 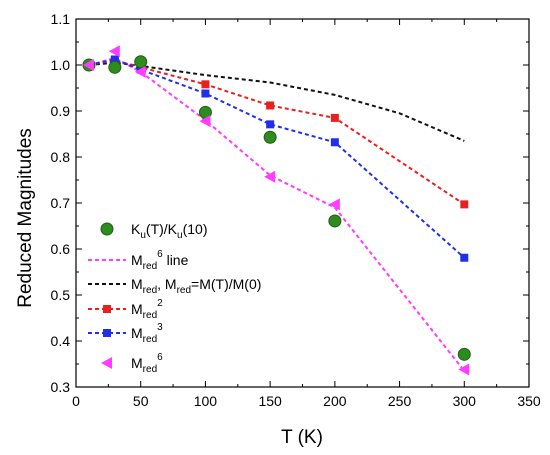 What do you see at coordinates (61, 157) in the screenshot?
I see `y-tick-label: 0.8` at bounding box center [61, 157].